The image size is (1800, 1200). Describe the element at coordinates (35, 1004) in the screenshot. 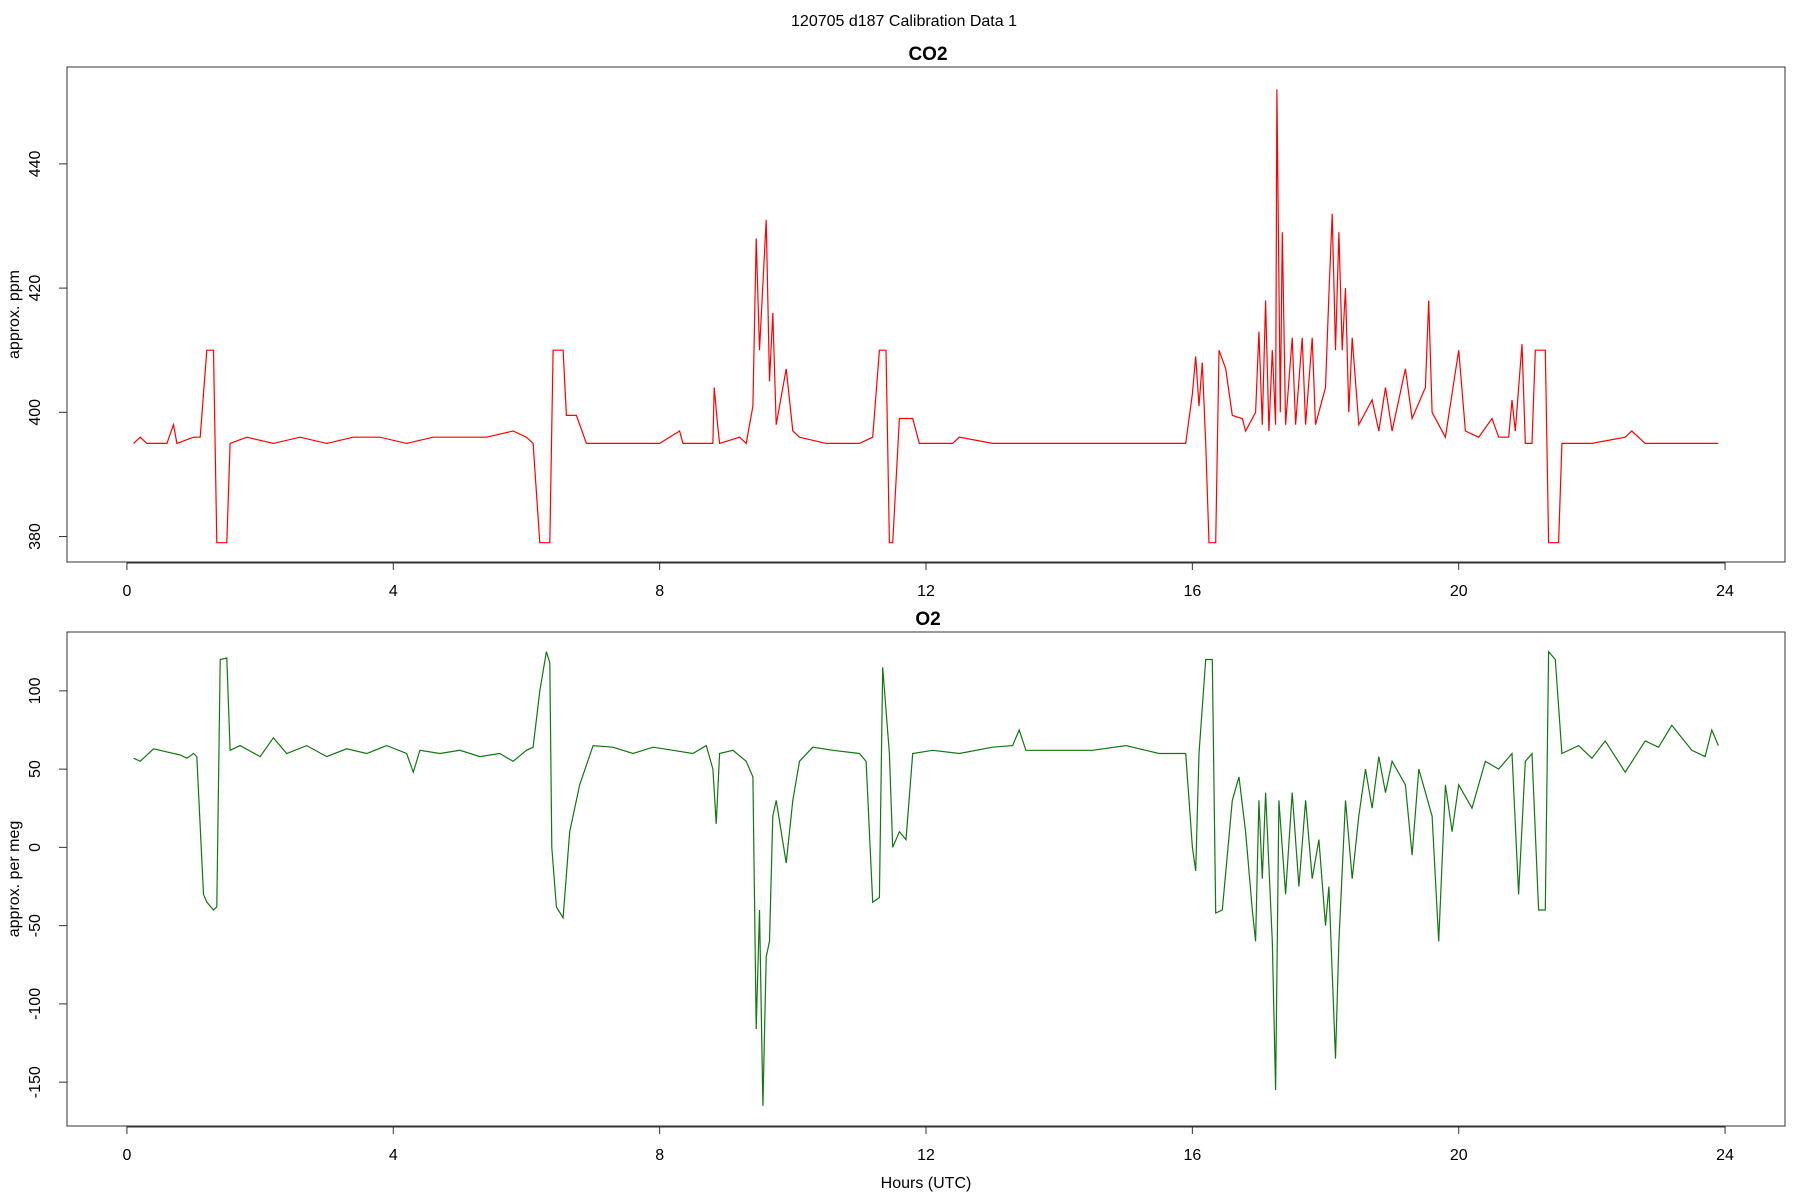

I see `y-tick-label: -100` at that location.